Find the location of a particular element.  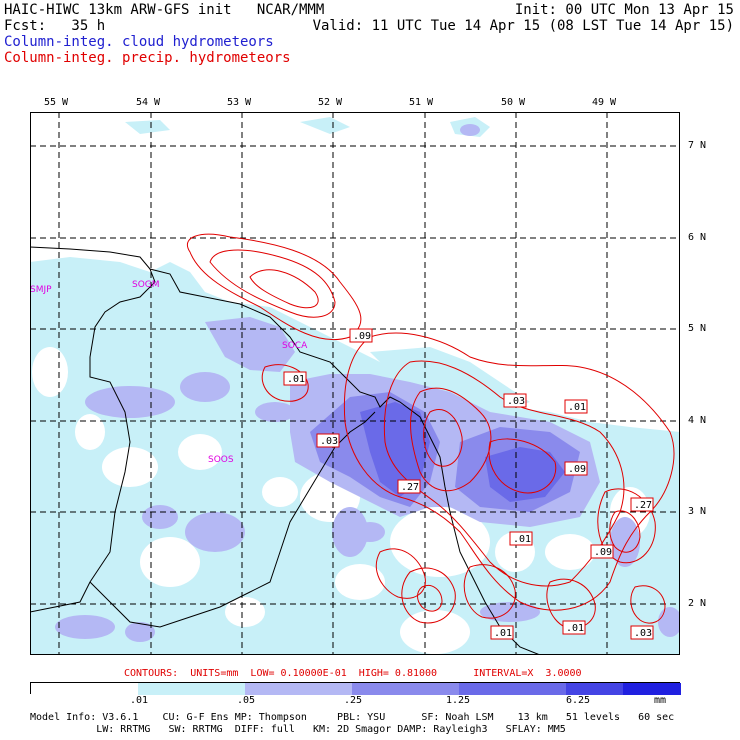

model-title: HAIC-HIWC 13km ARW-GFS init NCAR/MMM is located at coordinates (164, 10).